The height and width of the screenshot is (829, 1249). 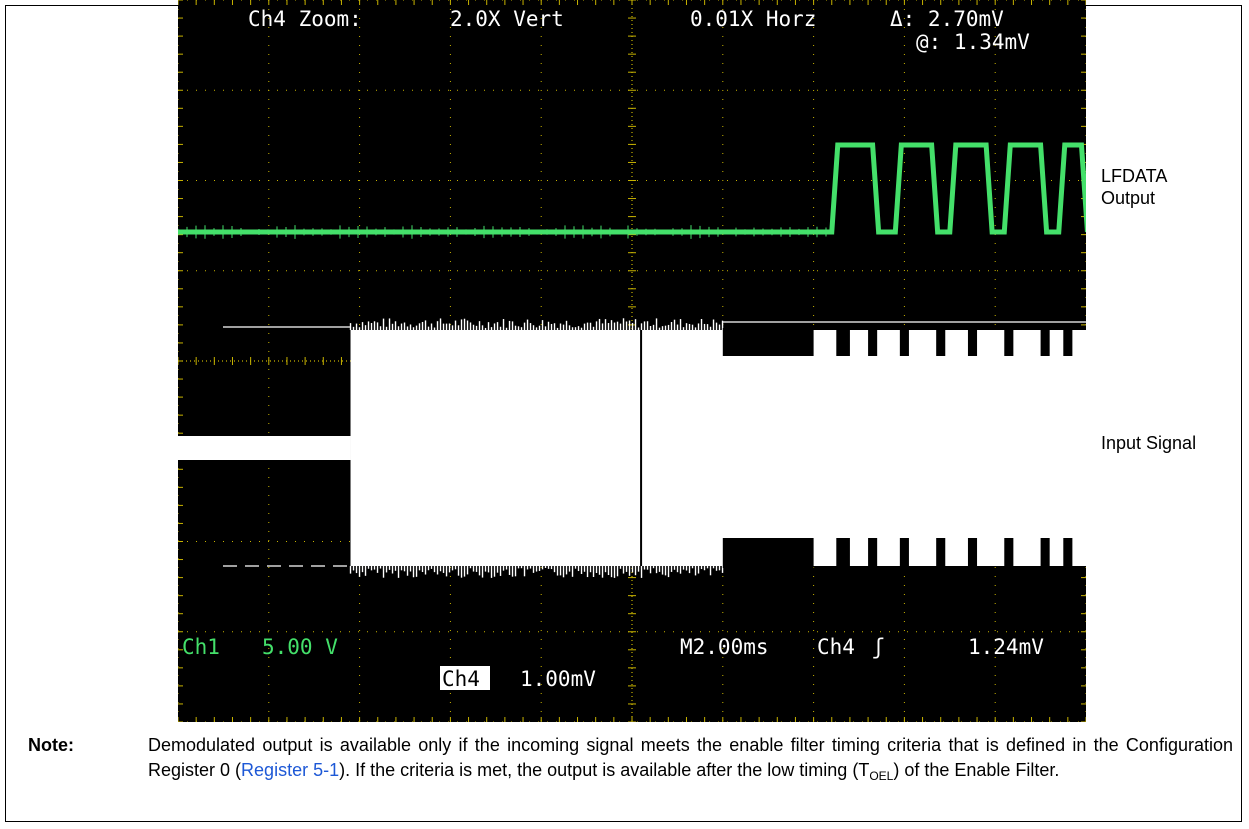 What do you see at coordinates (201, 647) in the screenshot?
I see `ch1-label: Ch1` at bounding box center [201, 647].